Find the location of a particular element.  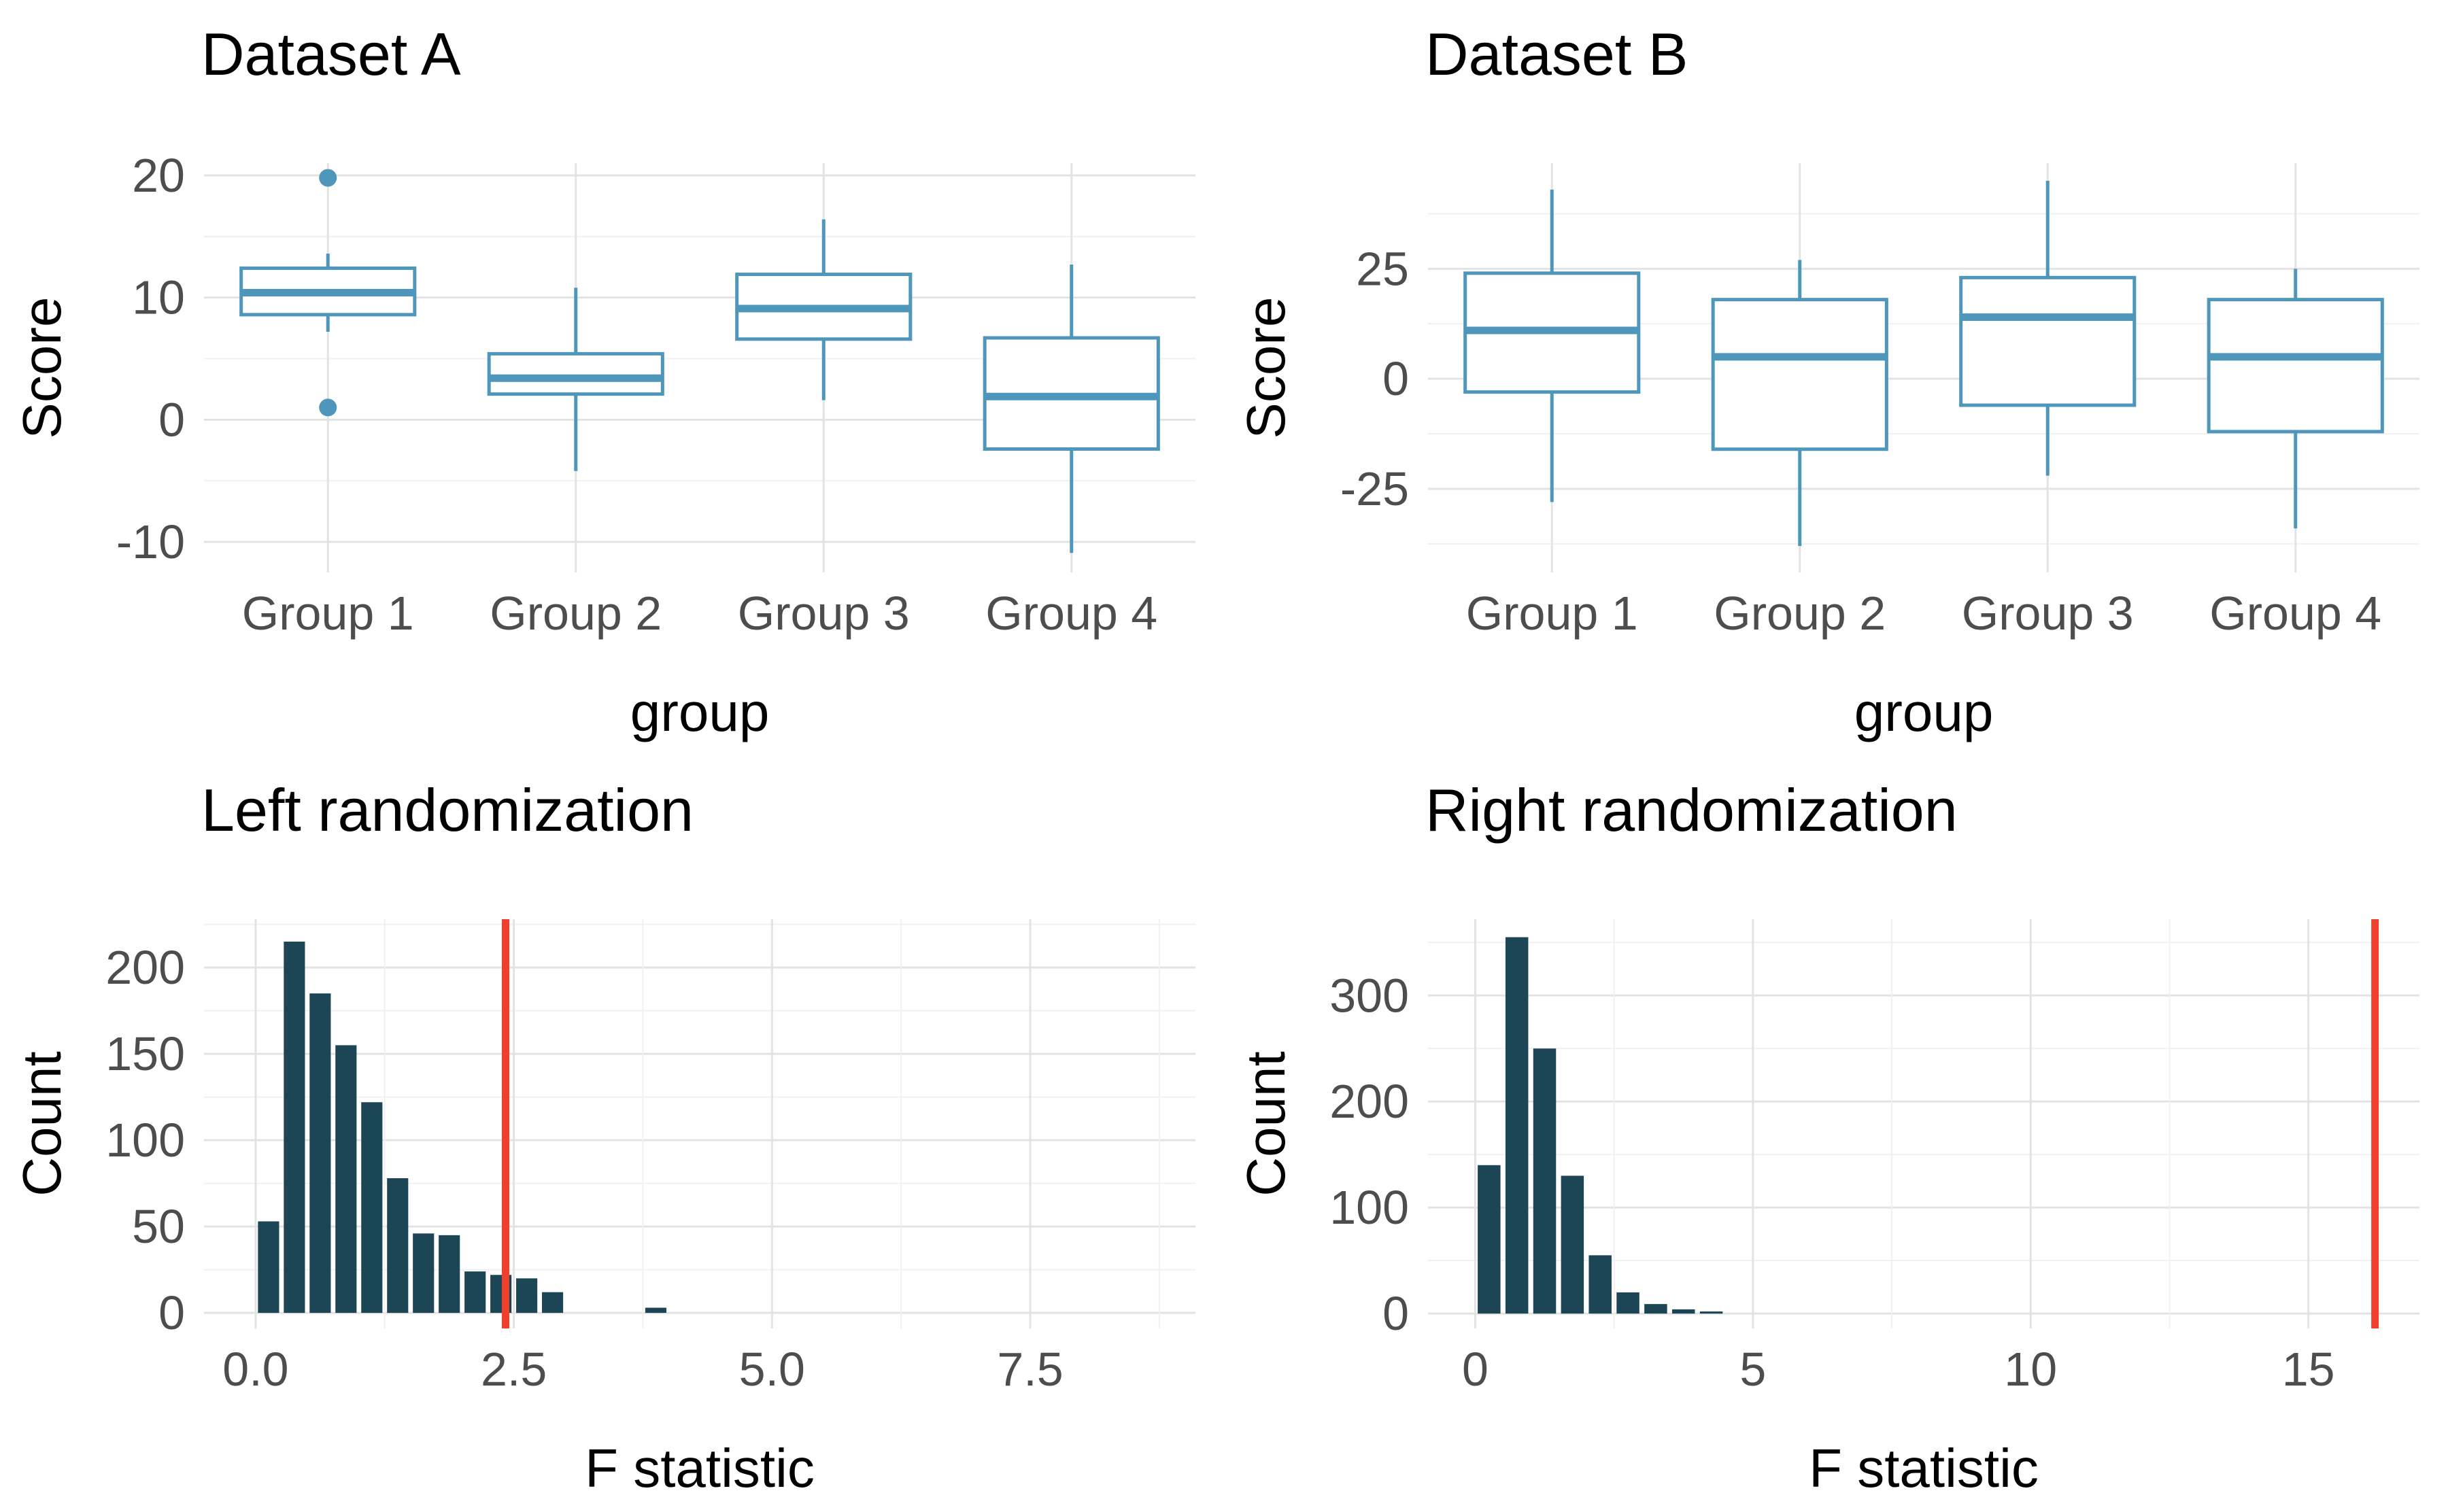

histogram-left-randomization: 0.0 2.5 5.0 7.5 0 50 100 150 200 is located at coordinates (650, 1157).